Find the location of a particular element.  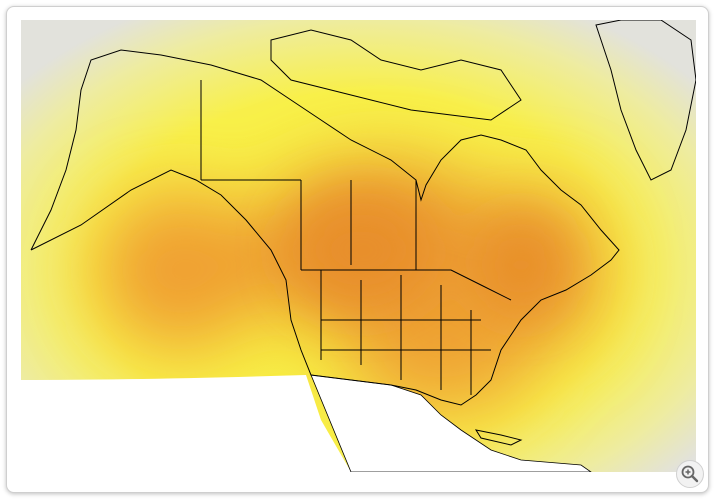

zoom-icon is located at coordinates (690, 474).